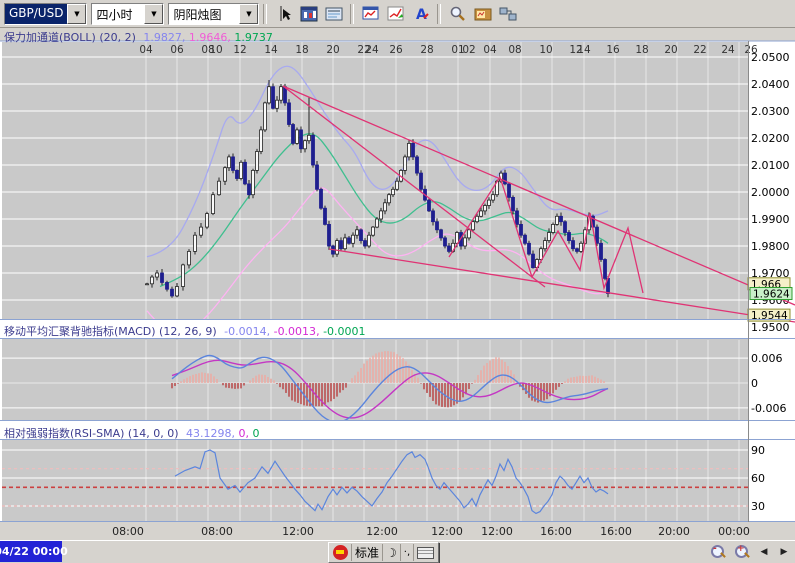 The image size is (795, 563). What do you see at coordinates (344, 331) in the screenshot?
I see `macd-hist-value: -0.0001` at bounding box center [344, 331].